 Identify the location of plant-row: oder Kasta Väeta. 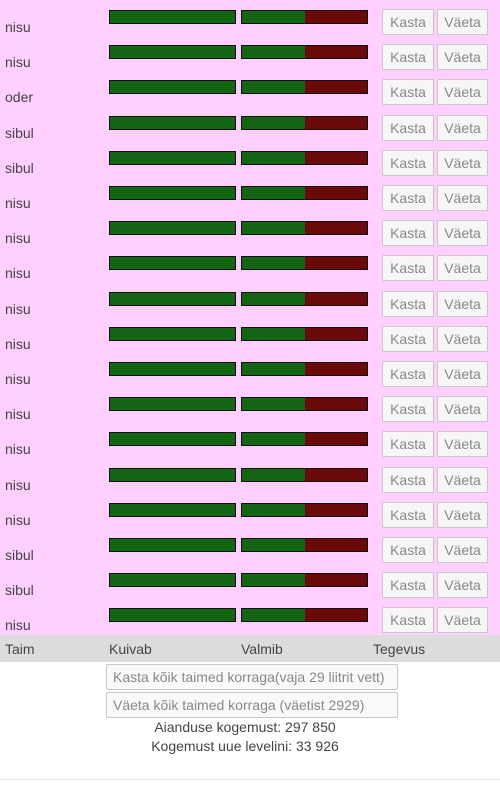
(250, 96).